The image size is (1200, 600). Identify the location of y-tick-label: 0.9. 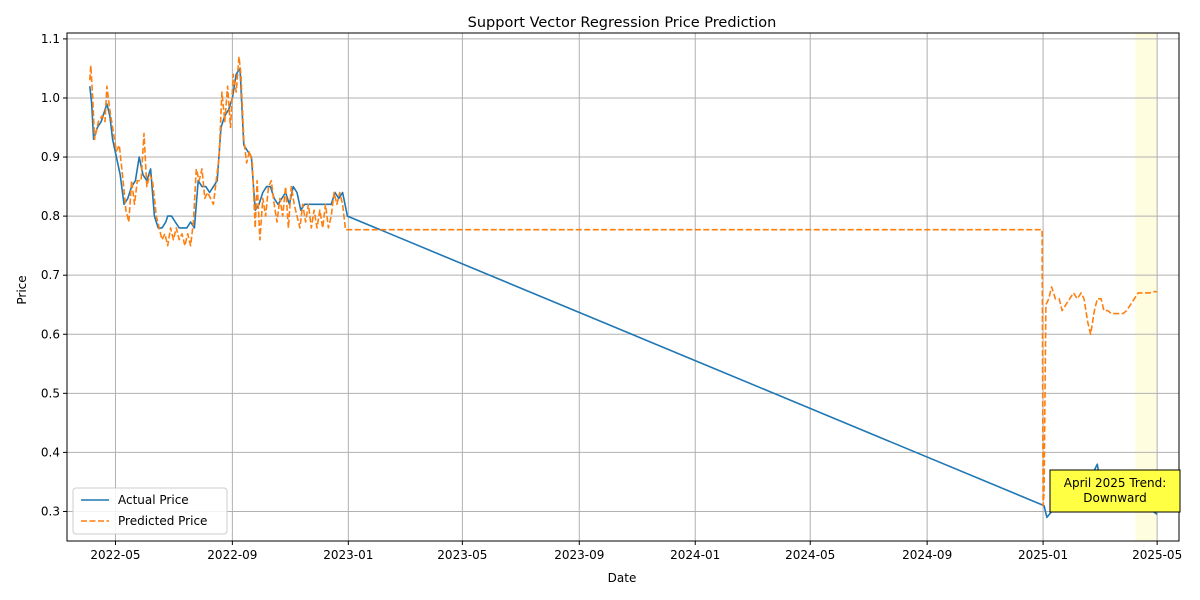
(50, 157).